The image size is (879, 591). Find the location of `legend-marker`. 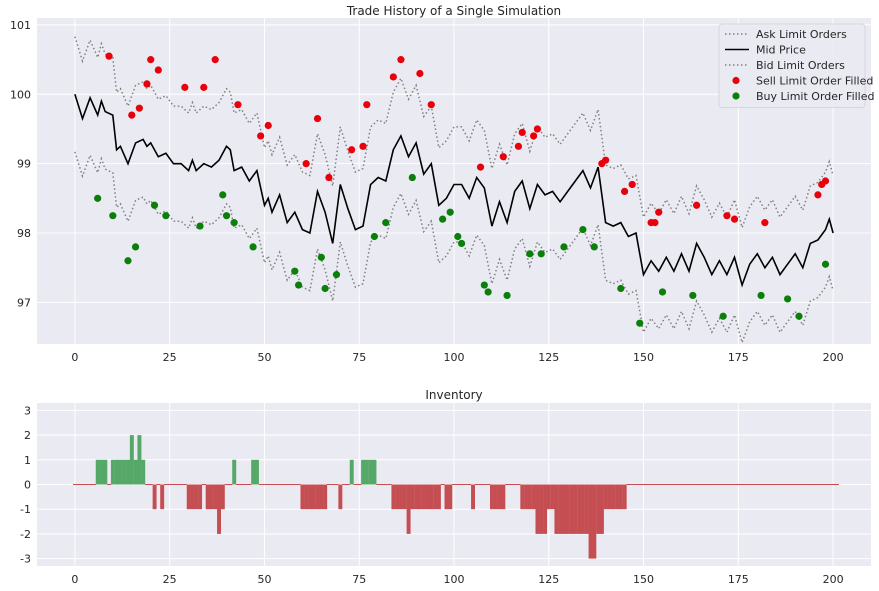

legend-marker is located at coordinates (736, 80).